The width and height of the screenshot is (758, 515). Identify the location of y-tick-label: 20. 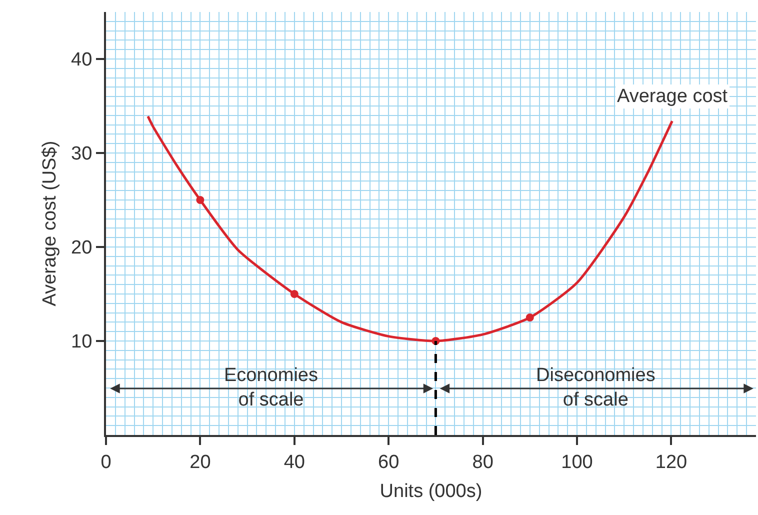
(81, 248).